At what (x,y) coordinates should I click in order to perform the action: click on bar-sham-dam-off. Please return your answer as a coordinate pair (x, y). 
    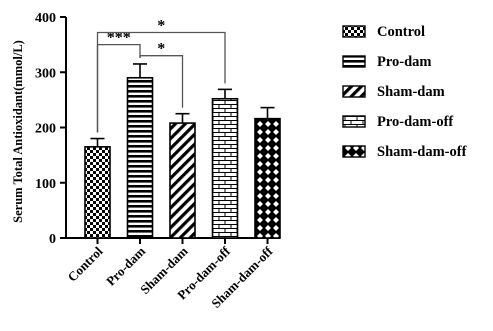
    Looking at the image, I should click on (267, 178).